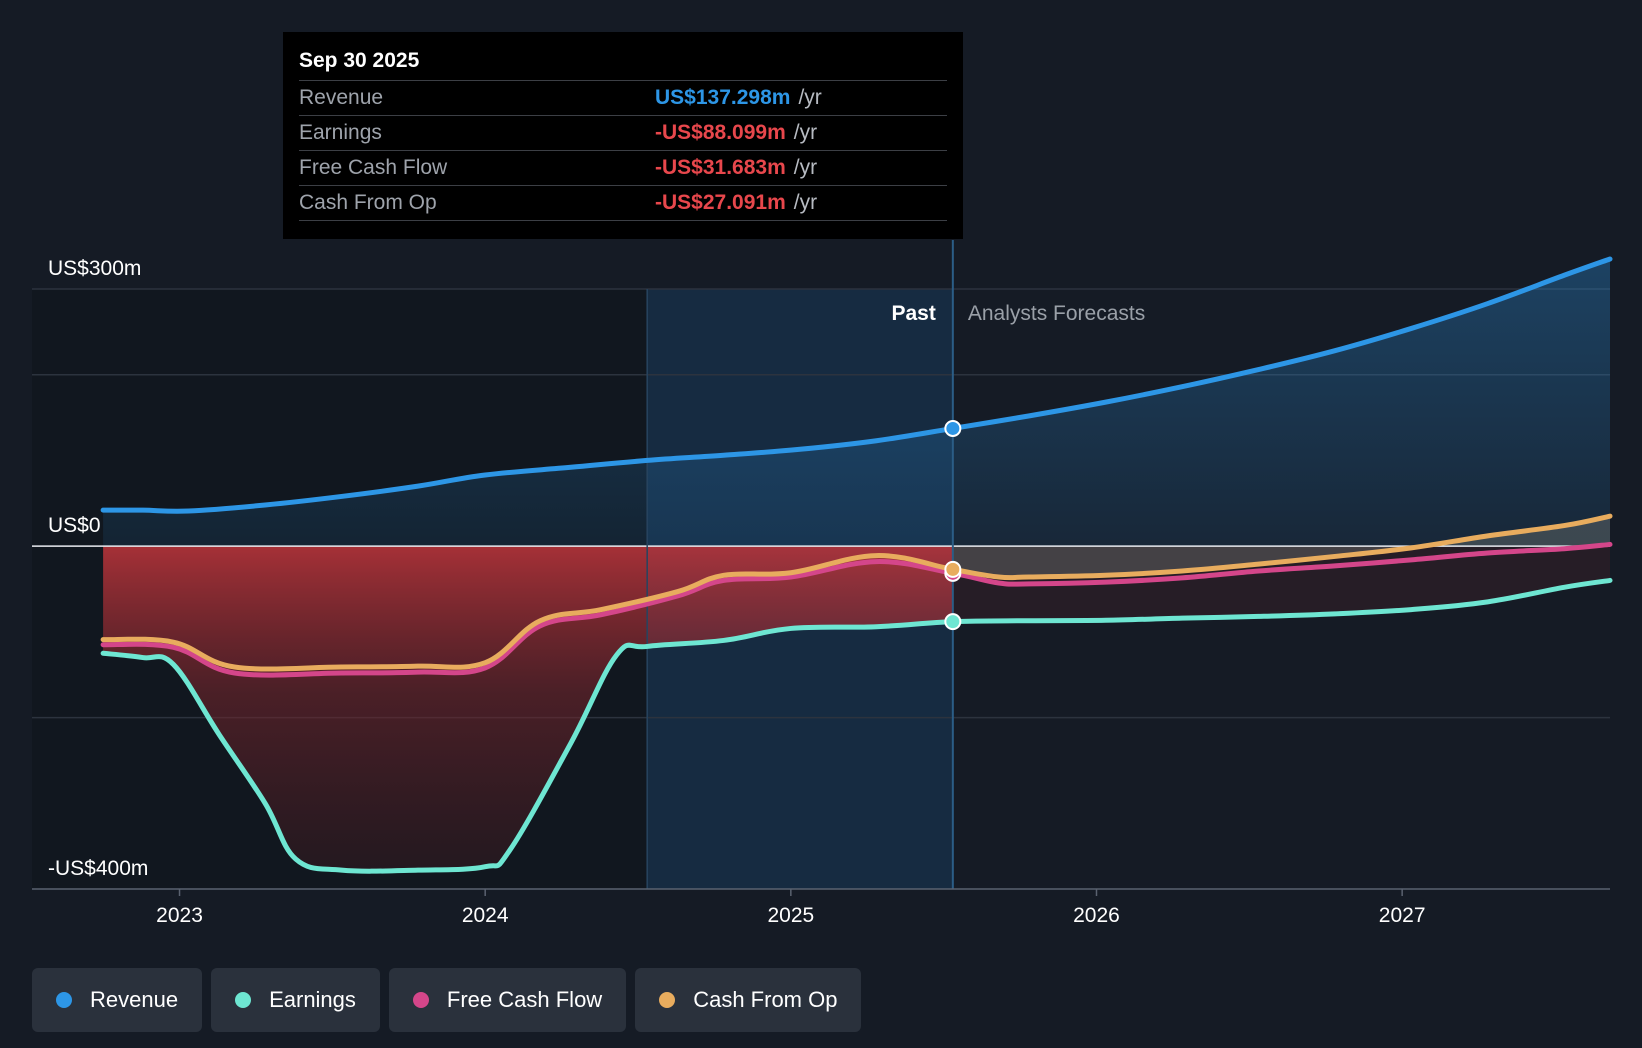 This screenshot has height=1048, width=1642. I want to click on tooltip-value: -US$31.683m, so click(720, 167).